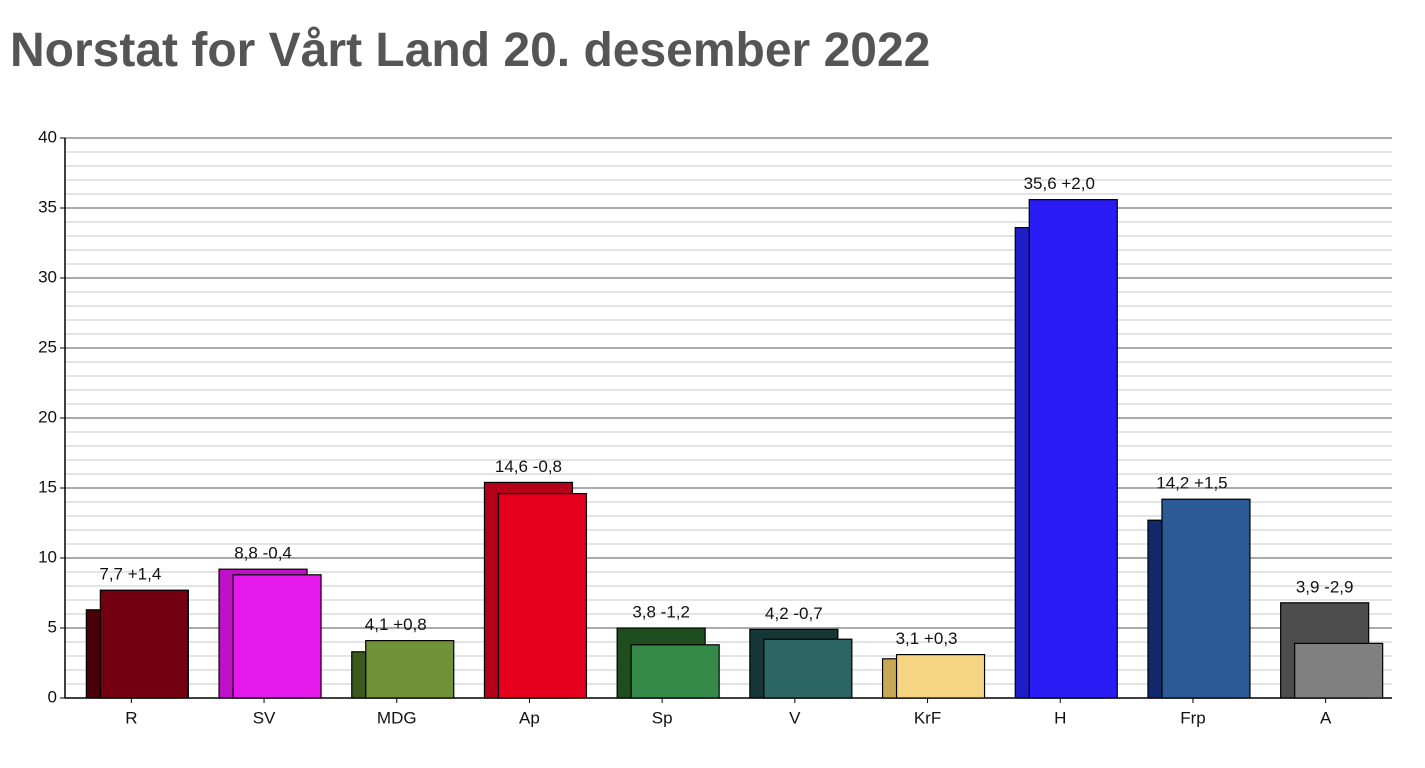 The width and height of the screenshot is (1425, 768). What do you see at coordinates (131, 717) in the screenshot?
I see `x-tick-label: R` at bounding box center [131, 717].